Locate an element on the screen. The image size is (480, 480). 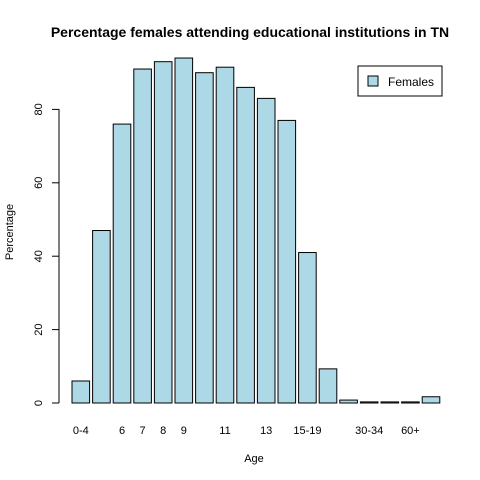
y-axis-label: Percentage is located at coordinates (10, 232).